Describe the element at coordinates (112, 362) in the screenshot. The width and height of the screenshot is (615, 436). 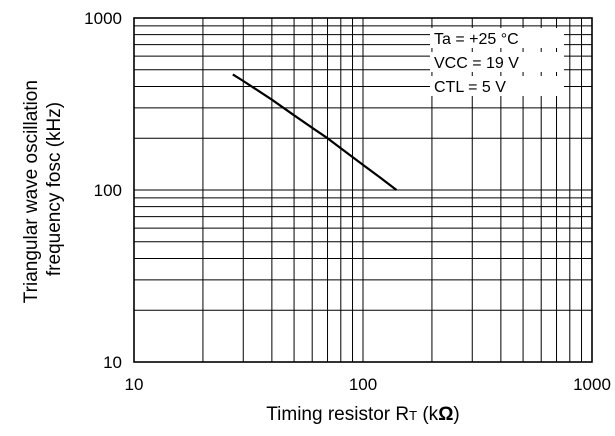
I see `y-tick-label: 10` at that location.